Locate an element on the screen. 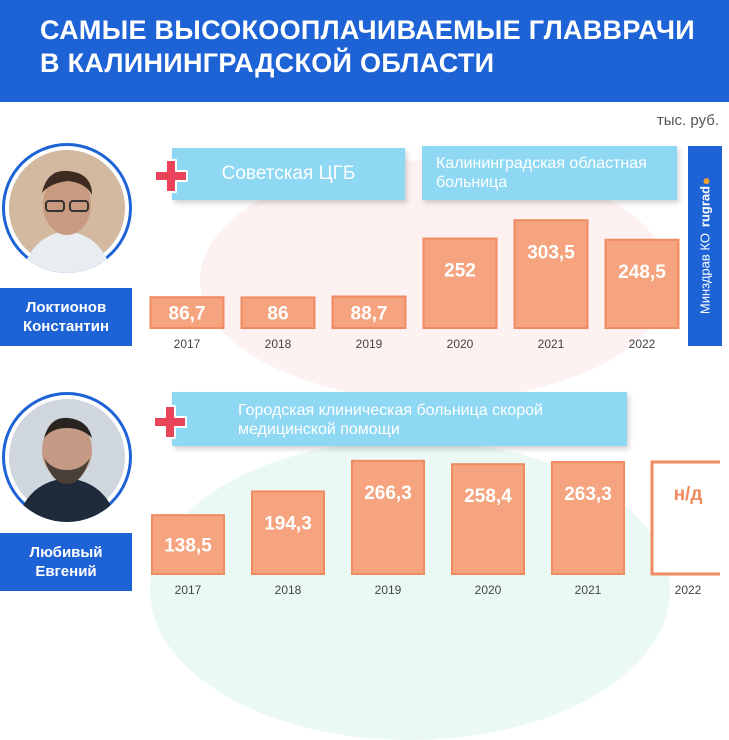 The height and width of the screenshot is (740, 729). doctor-second-line: Евгений is located at coordinates (66, 571).